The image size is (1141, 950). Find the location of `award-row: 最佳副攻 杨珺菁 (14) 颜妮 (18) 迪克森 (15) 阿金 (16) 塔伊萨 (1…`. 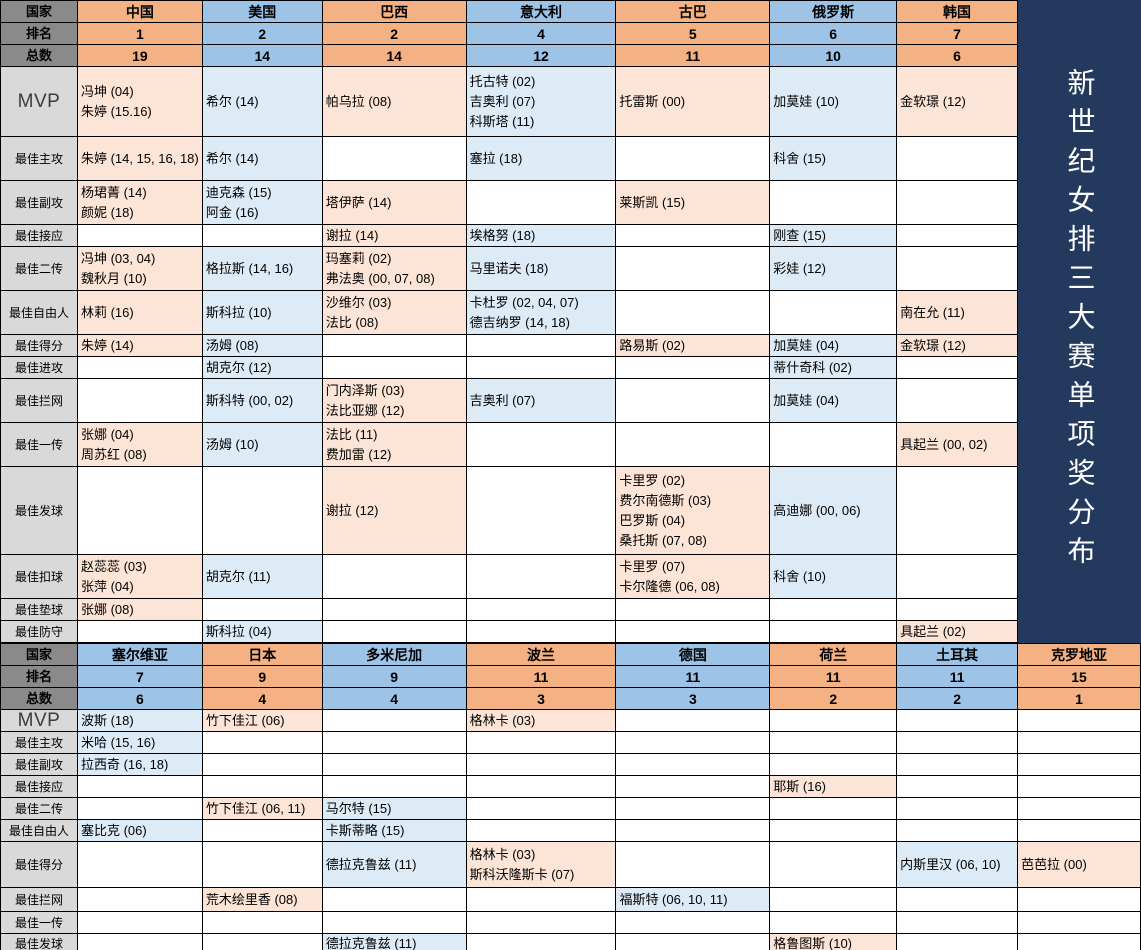

award-row: 最佳副攻 杨珺菁 (14) 颜妮 (18) 迪克森 (15) 阿金 (16) 塔伊萨 (1… is located at coordinates (509, 202).